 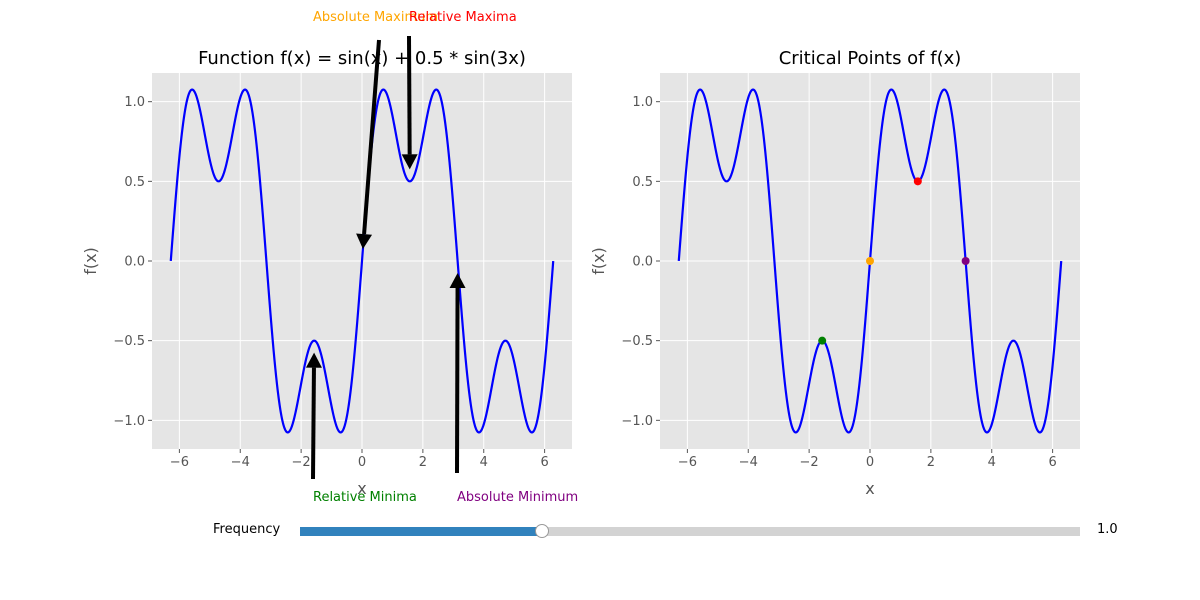 What do you see at coordinates (375, 17) in the screenshot?
I see `annotation-label: Absolute Maximum` at bounding box center [375, 17].